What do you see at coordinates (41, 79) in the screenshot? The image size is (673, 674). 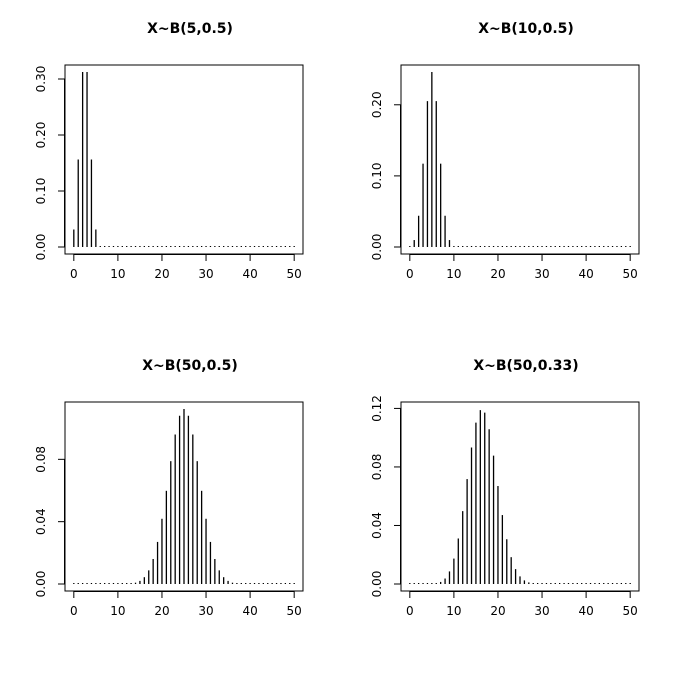 I see `y-tick-label: 0.30` at bounding box center [41, 79].